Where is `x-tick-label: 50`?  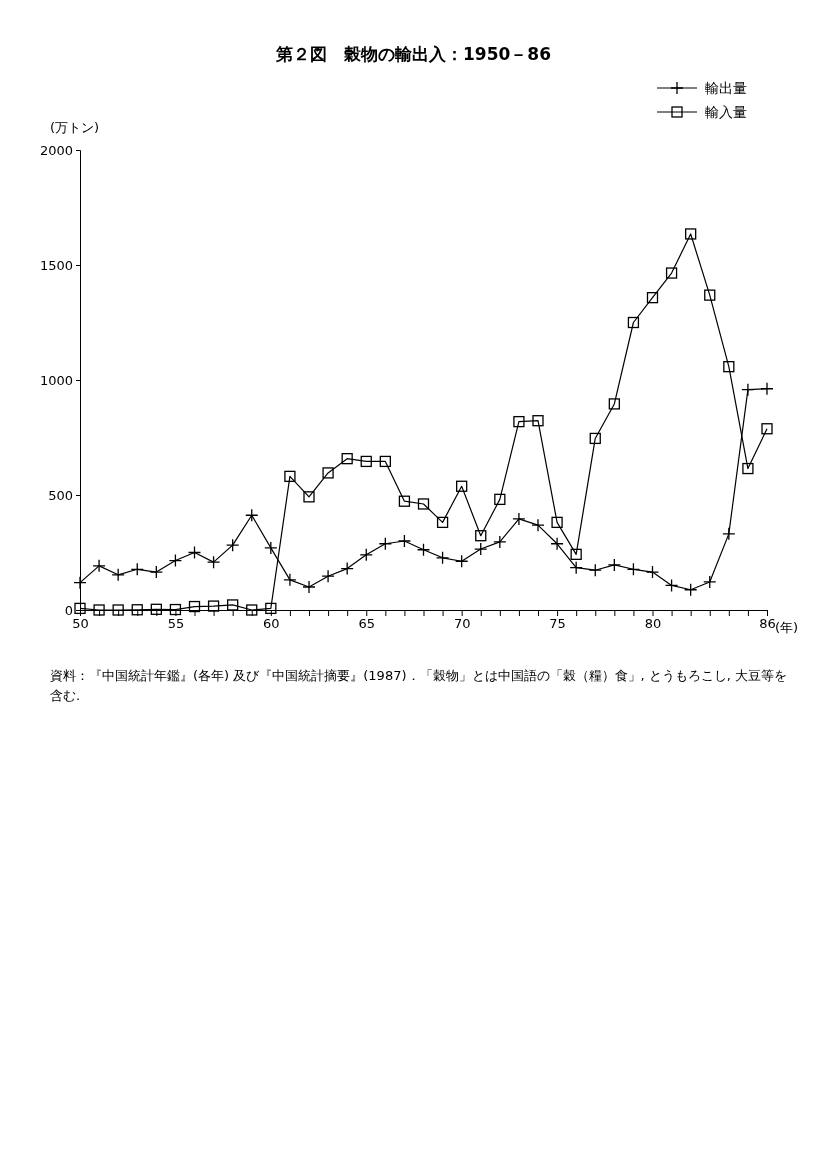
x-tick-label: 50 is located at coordinates (80, 624).